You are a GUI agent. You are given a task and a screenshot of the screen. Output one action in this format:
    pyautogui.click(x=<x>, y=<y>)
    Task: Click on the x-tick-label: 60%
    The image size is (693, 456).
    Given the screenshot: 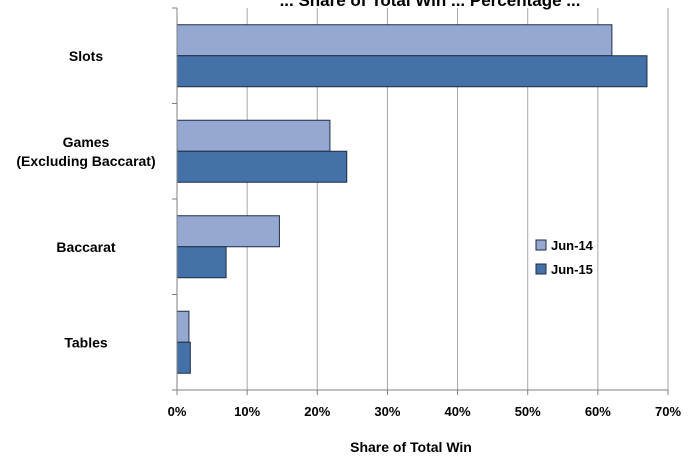 What is the action you would take?
    pyautogui.click(x=598, y=411)
    